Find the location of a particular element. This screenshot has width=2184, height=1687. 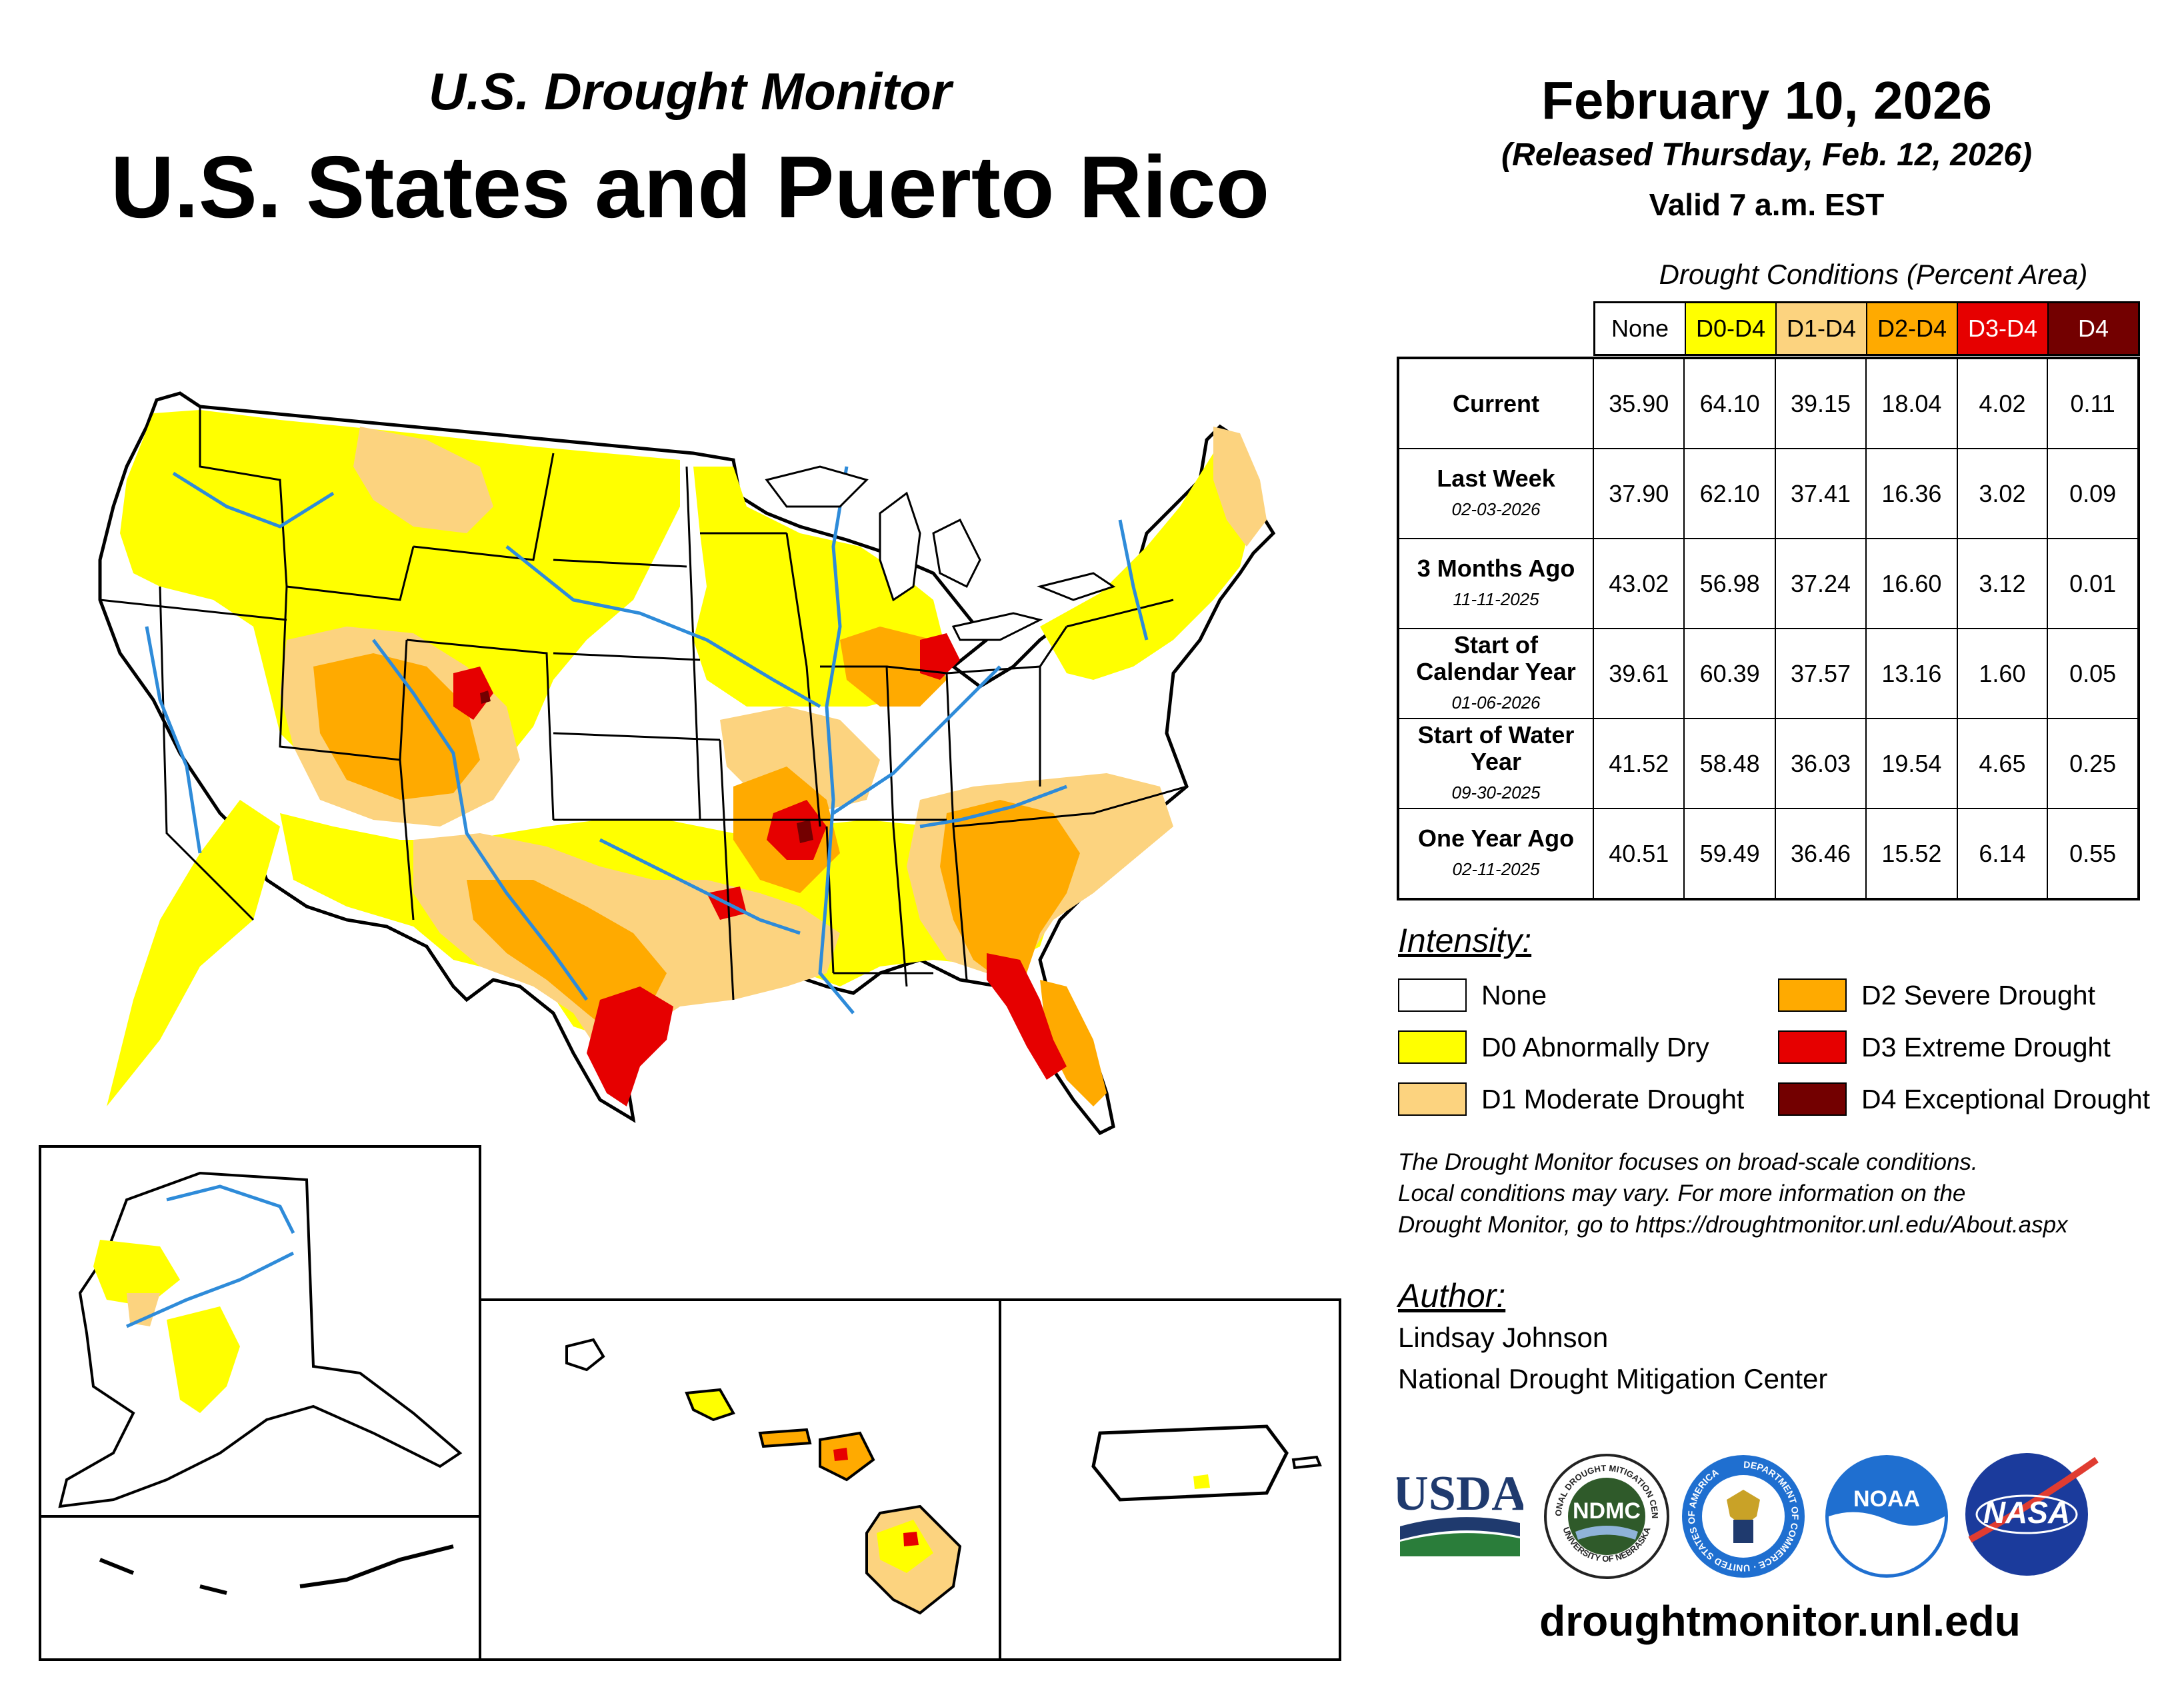

great-lakes is located at coordinates (940, 553).